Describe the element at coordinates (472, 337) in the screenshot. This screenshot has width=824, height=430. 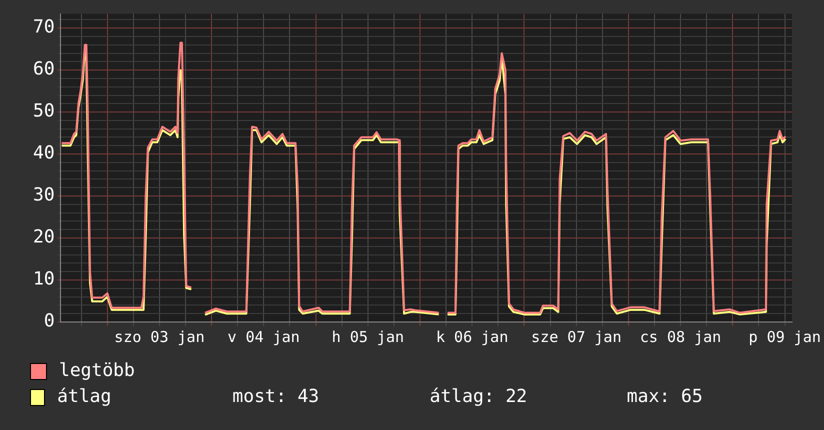
I see `x-tick-label: k 06 jan` at that location.